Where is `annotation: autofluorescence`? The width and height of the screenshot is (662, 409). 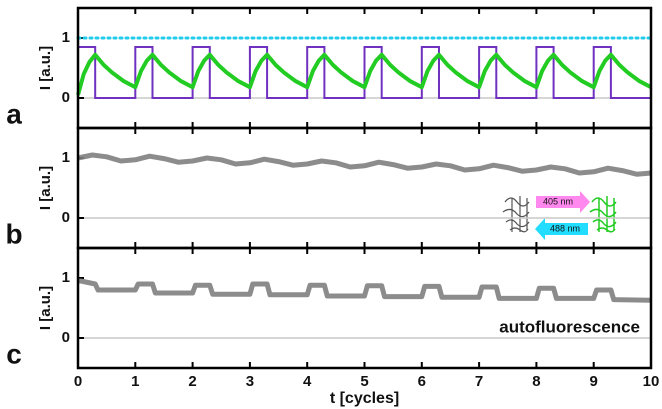 annotation: autofluorescence is located at coordinates (569, 326).